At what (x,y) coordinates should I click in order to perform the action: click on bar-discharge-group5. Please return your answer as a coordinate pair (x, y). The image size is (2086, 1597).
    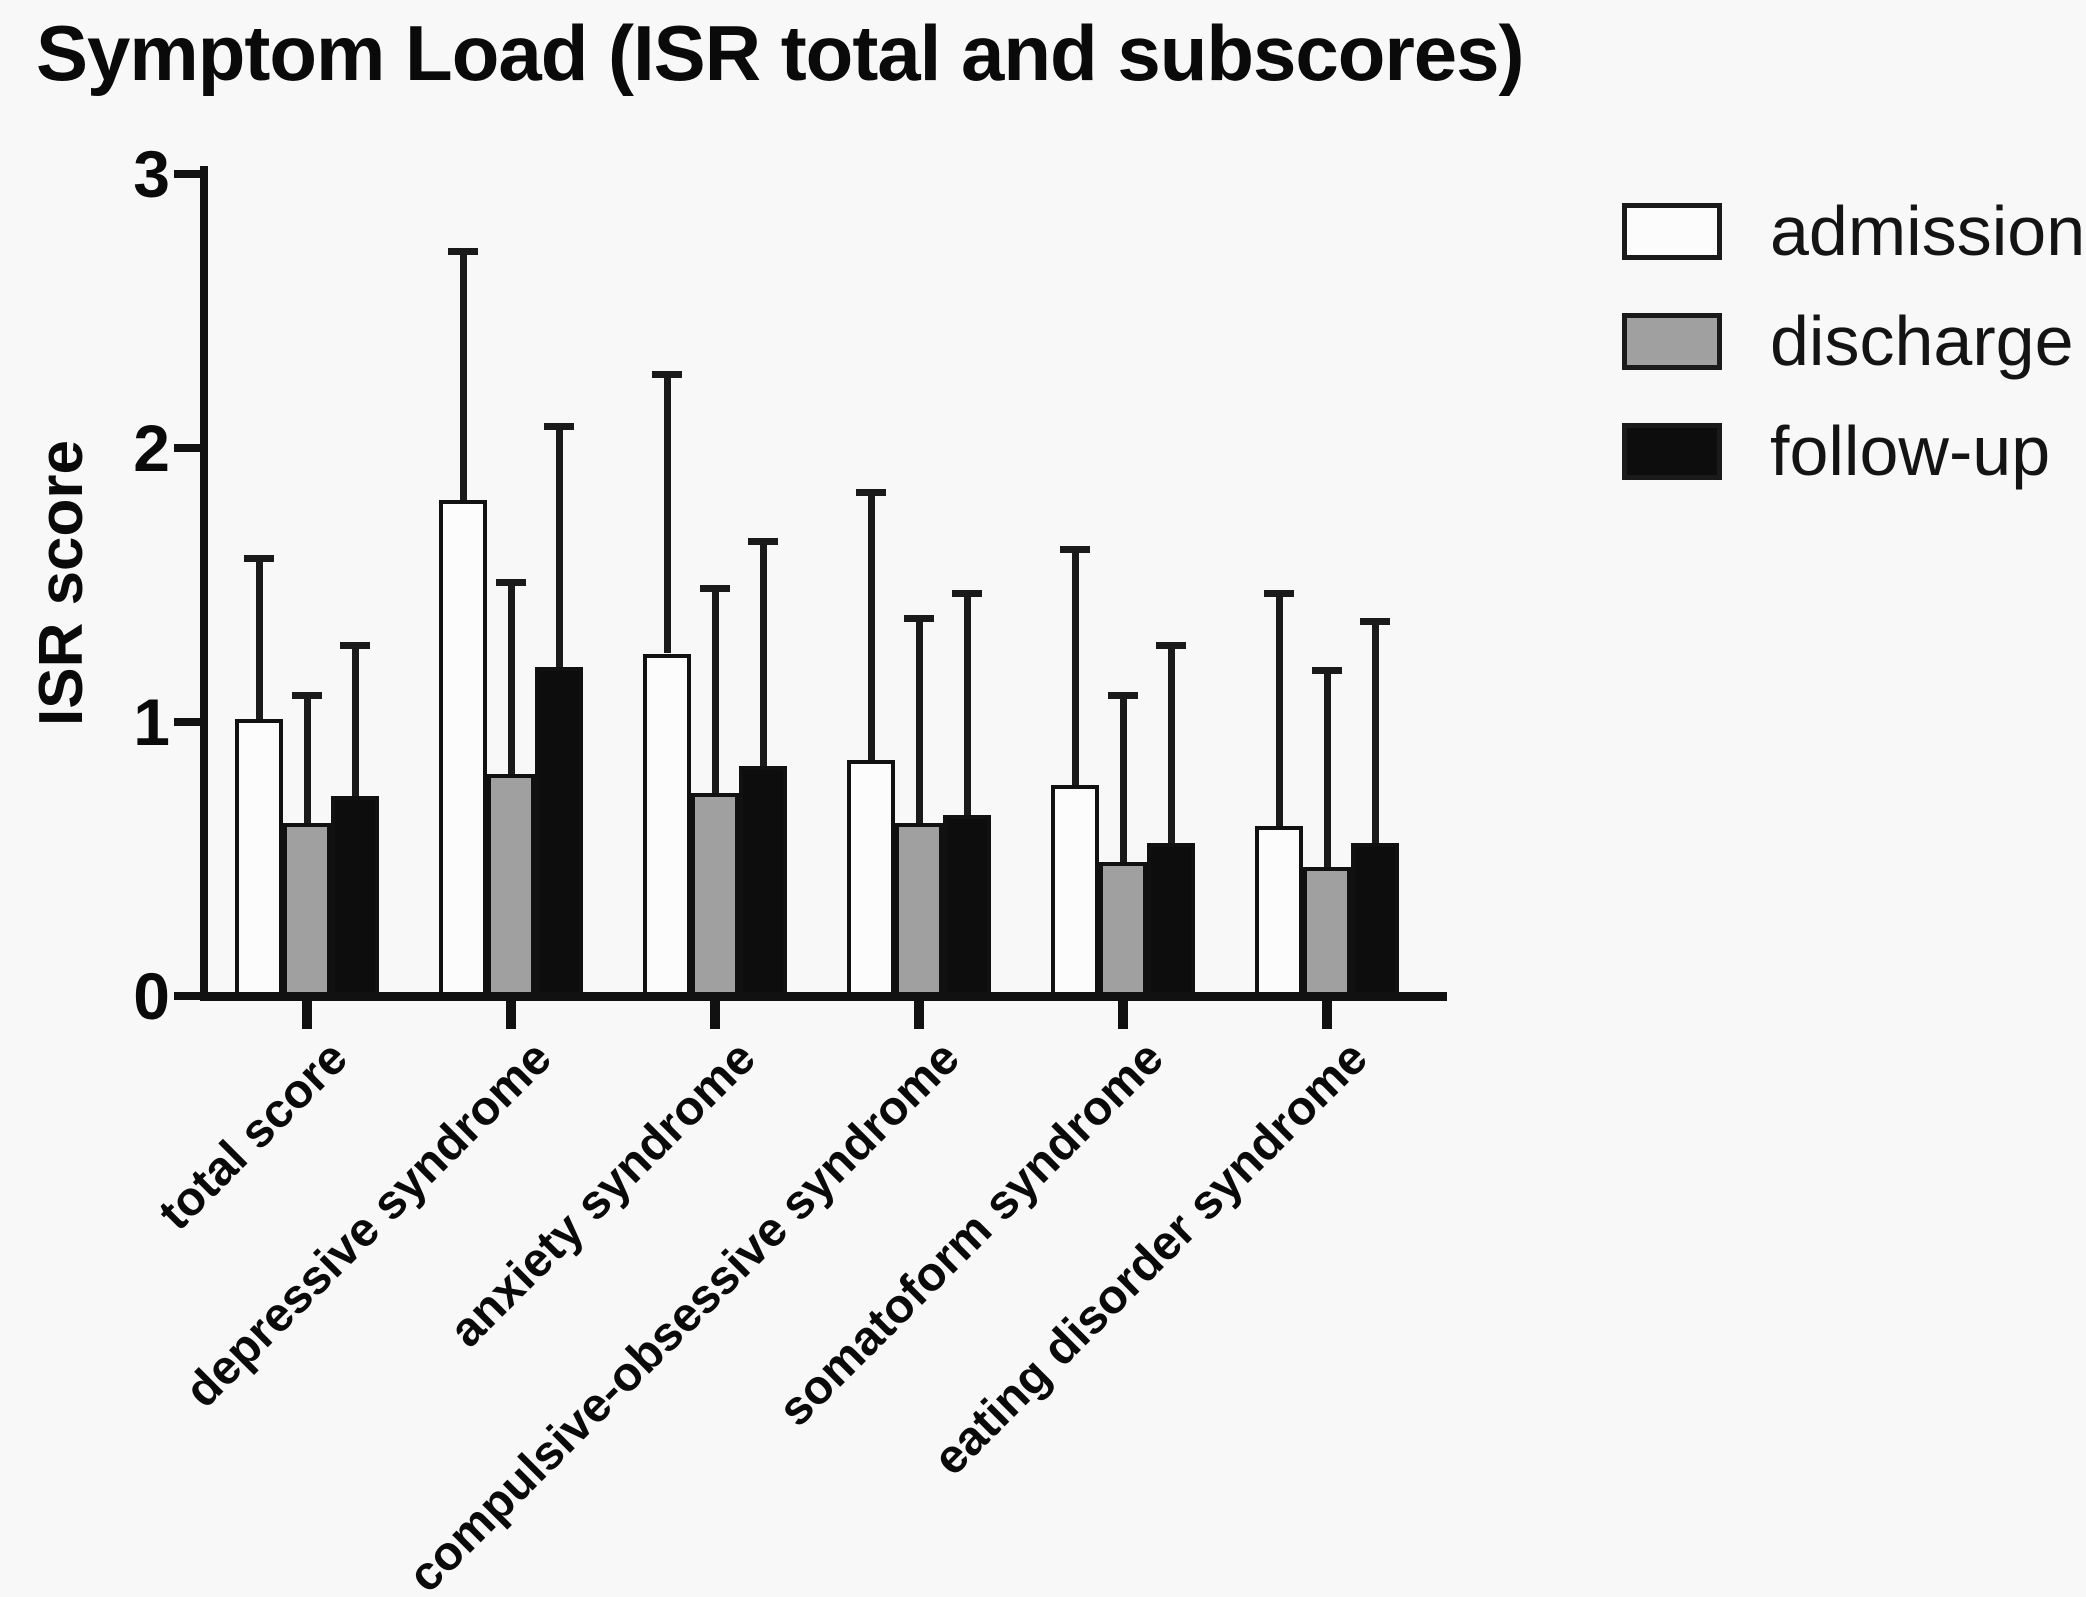
    Looking at the image, I should click on (1123, 928).